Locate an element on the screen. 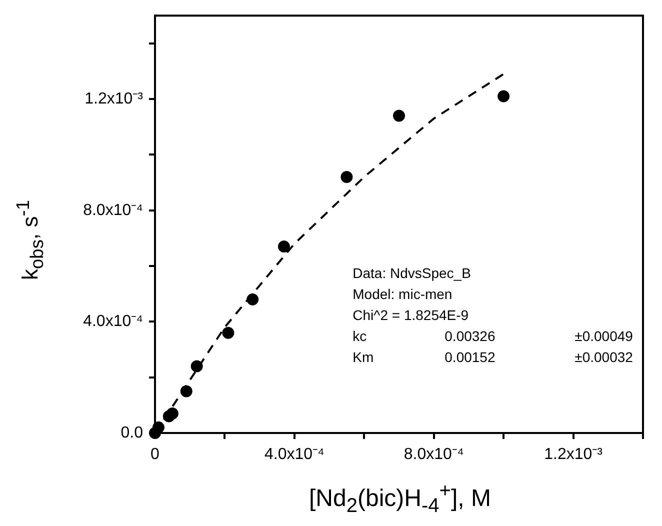  annotation: ±0.00049 is located at coordinates (604, 336).